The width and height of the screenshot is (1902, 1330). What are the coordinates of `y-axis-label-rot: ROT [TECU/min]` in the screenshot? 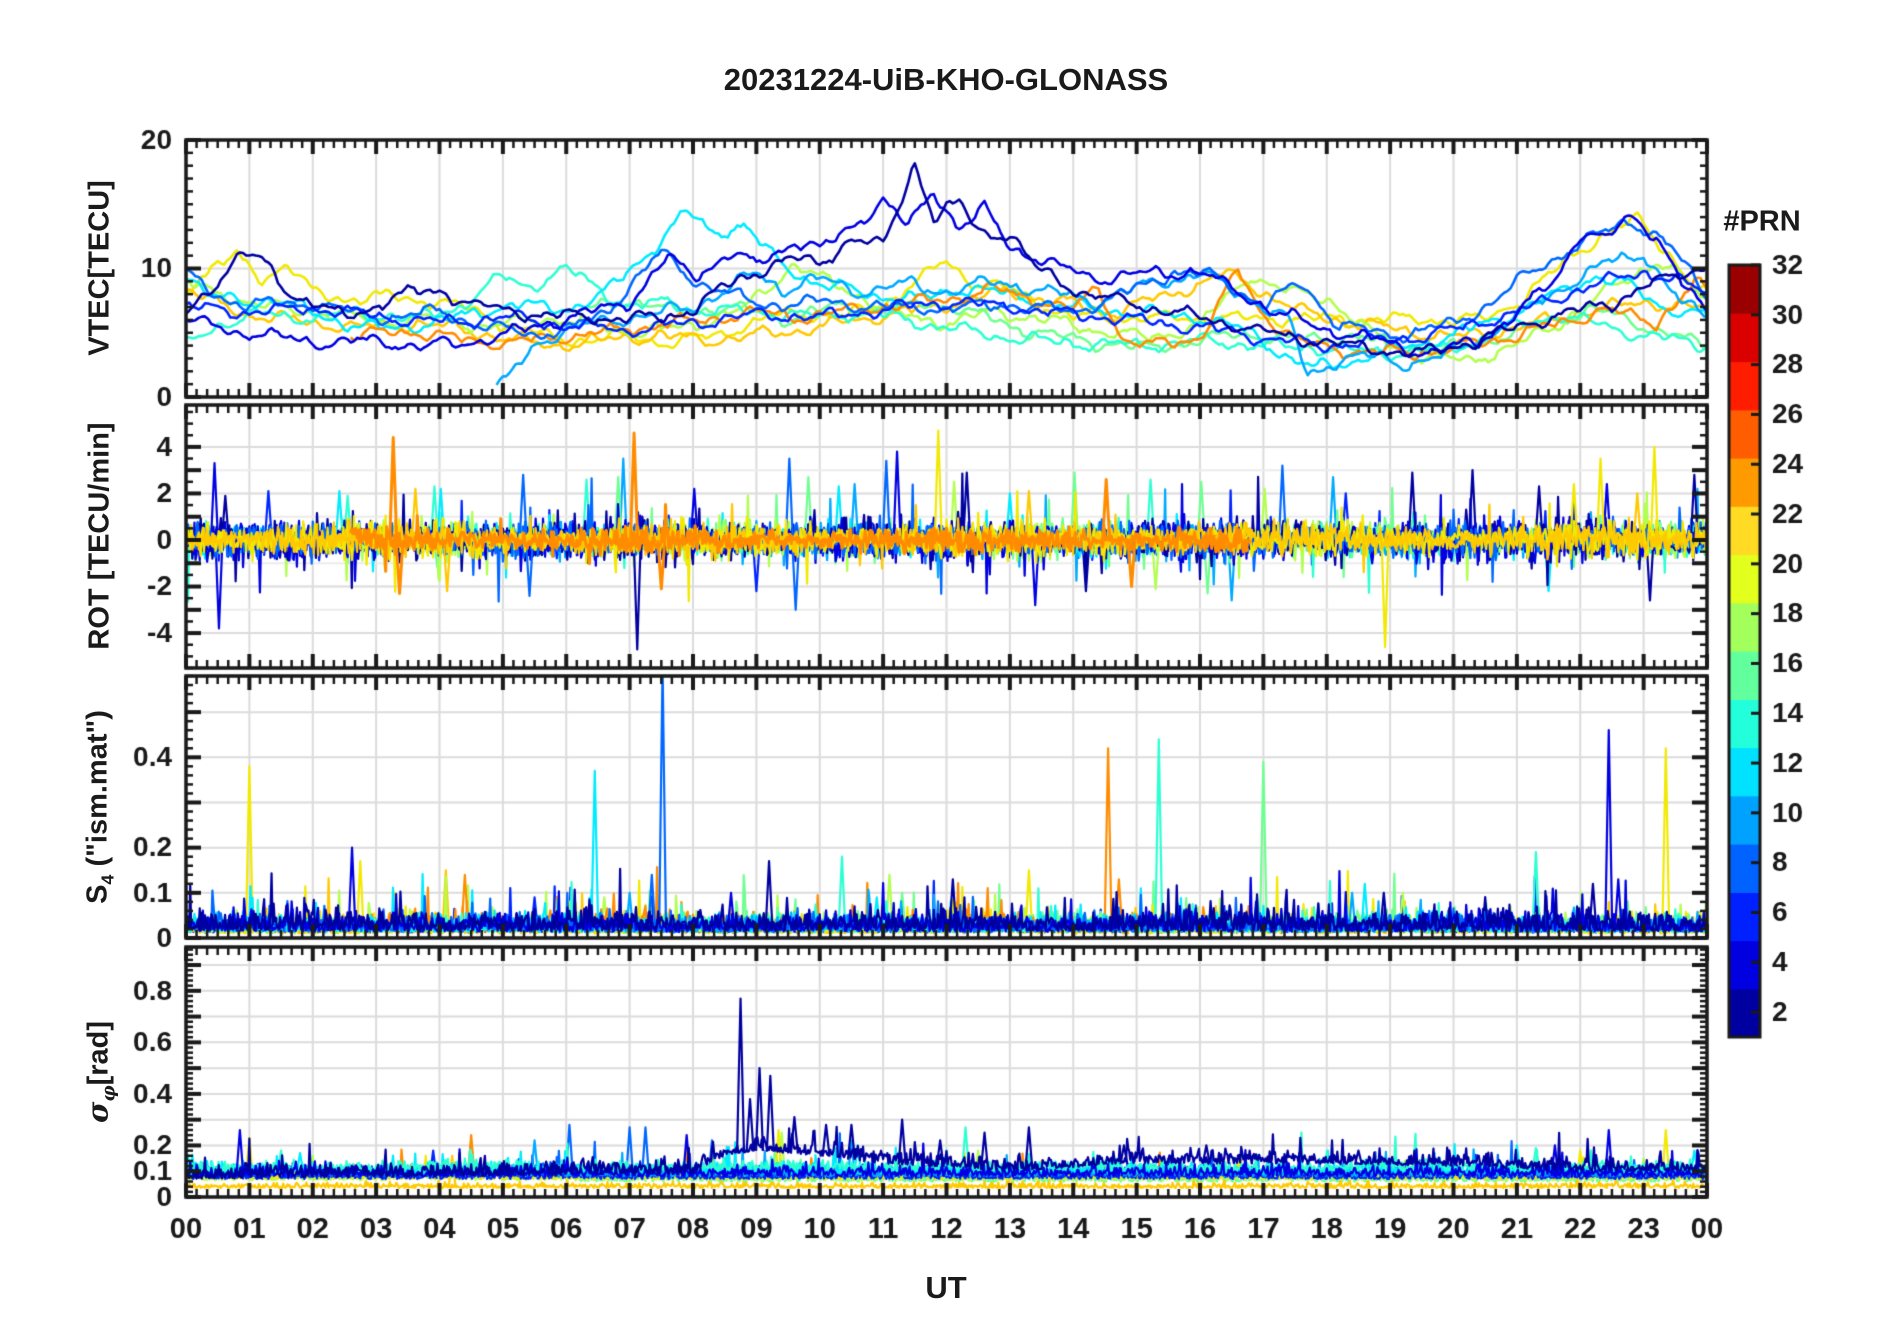 It's located at (99, 536).